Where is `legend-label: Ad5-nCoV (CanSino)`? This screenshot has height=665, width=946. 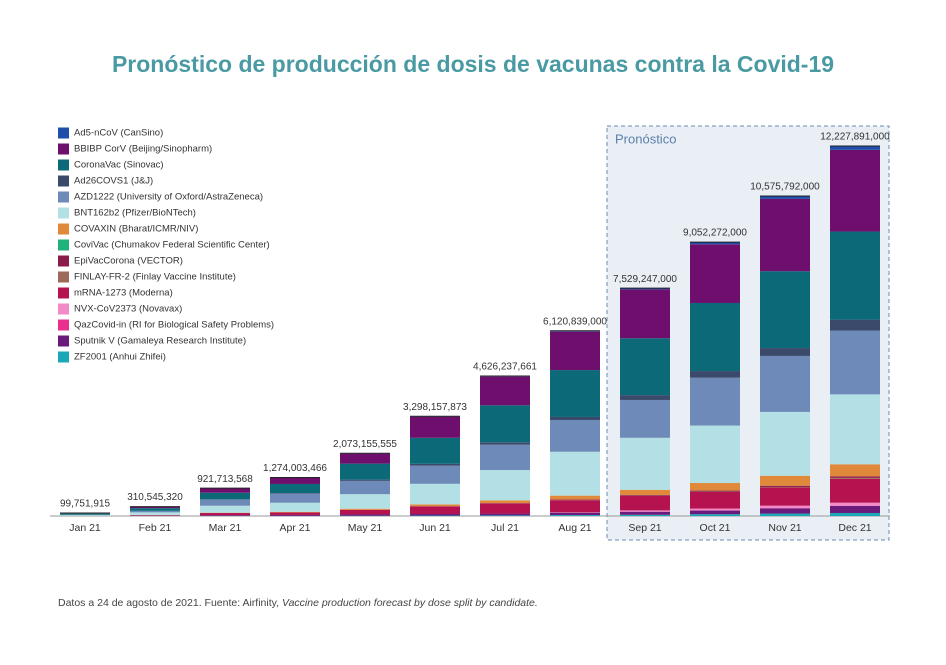 legend-label: Ad5-nCoV (CanSino) is located at coordinates (118, 133).